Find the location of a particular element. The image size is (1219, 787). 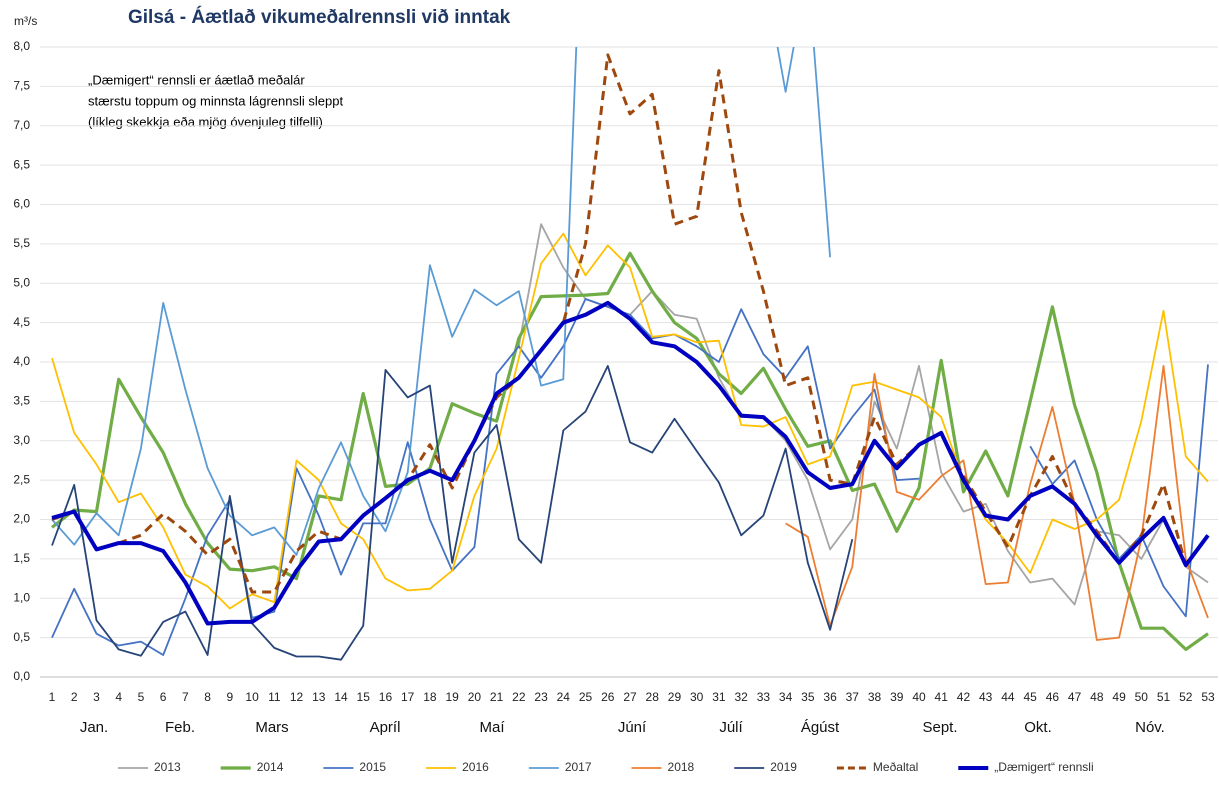

legend-label: „Dæmigert“ rennsli is located at coordinates (1043, 767).